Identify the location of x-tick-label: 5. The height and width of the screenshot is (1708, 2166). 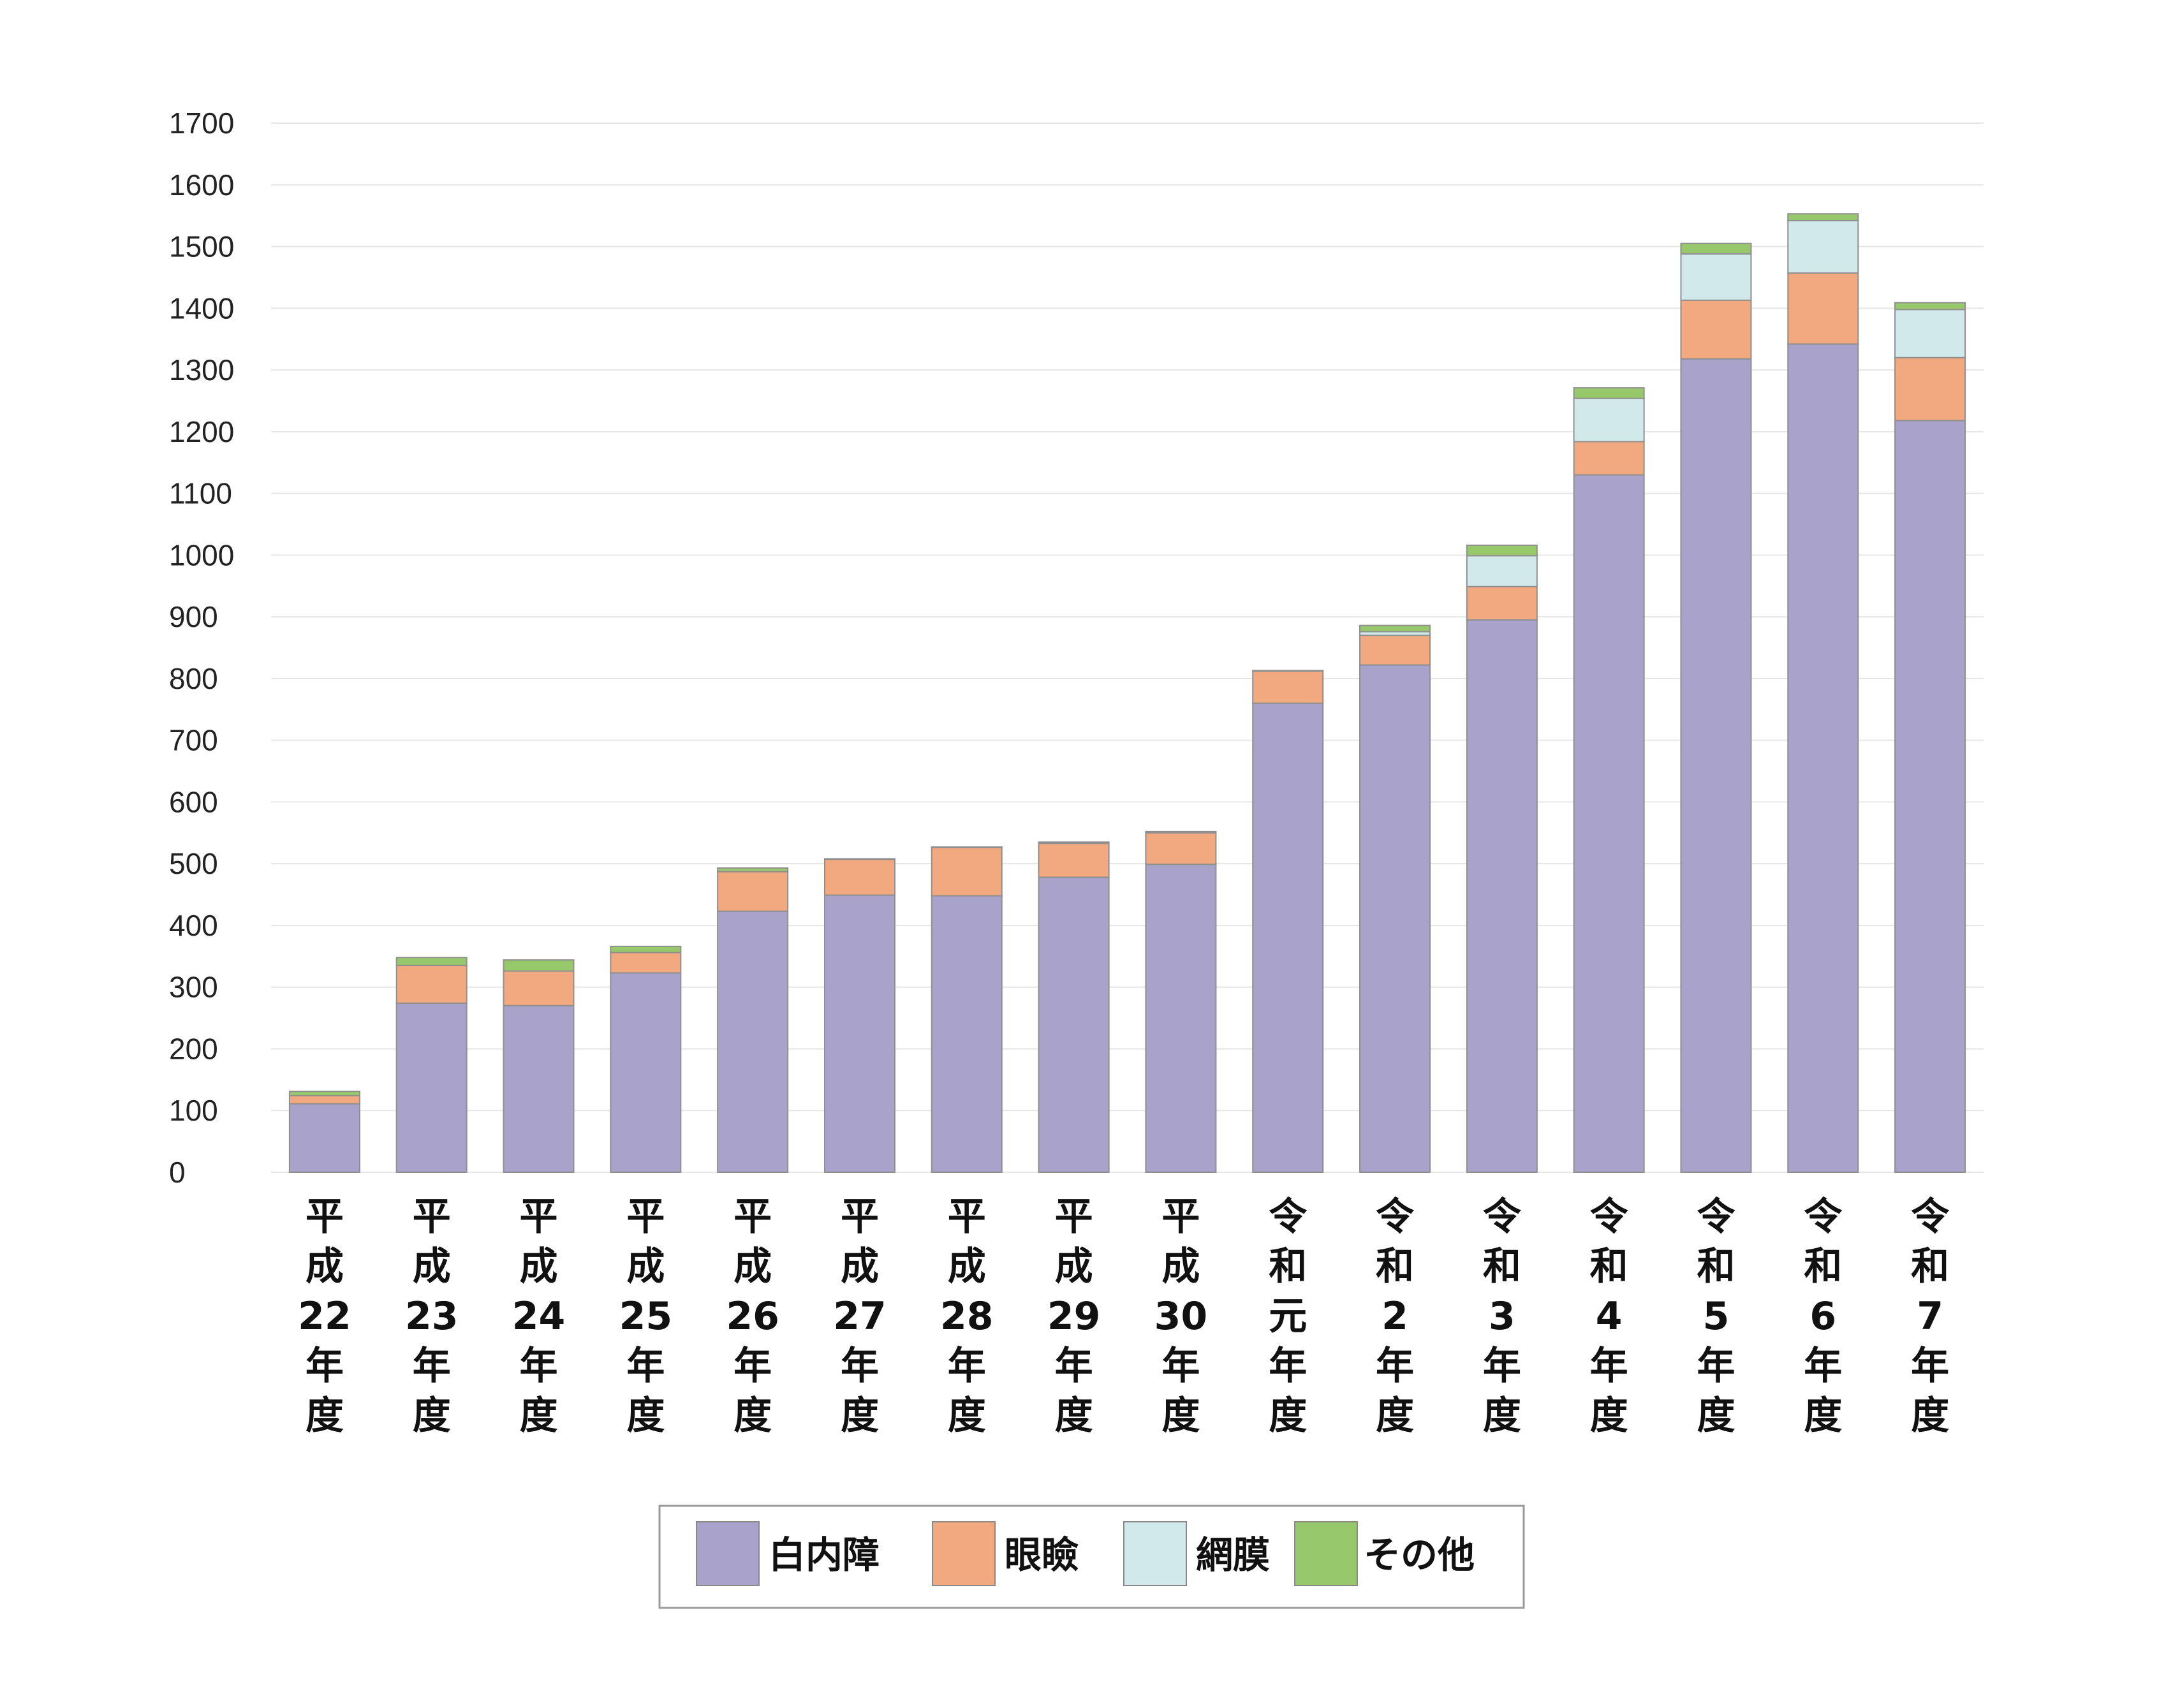
(1716, 1316).